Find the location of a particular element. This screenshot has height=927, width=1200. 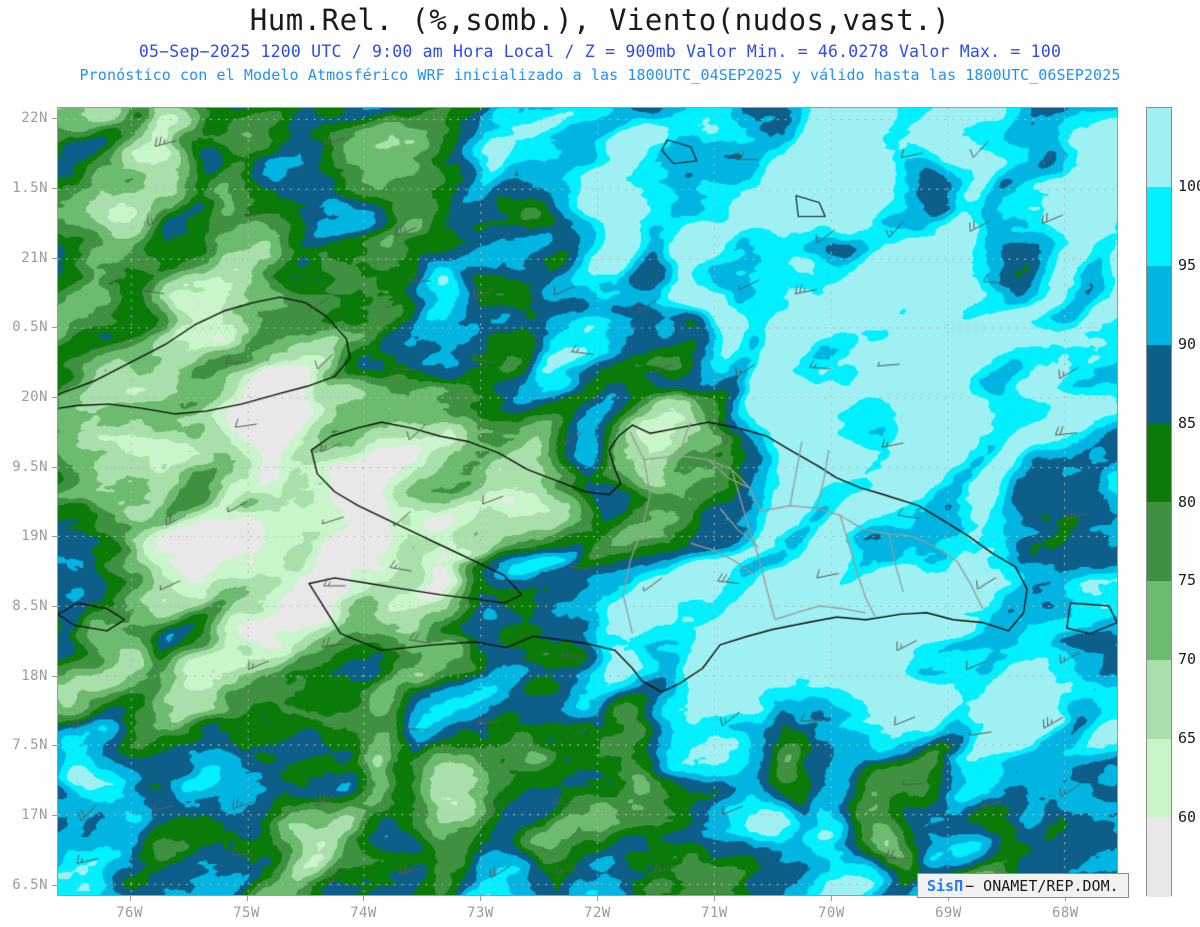

lat-tick-label: 18N is located at coordinates (34, 675).